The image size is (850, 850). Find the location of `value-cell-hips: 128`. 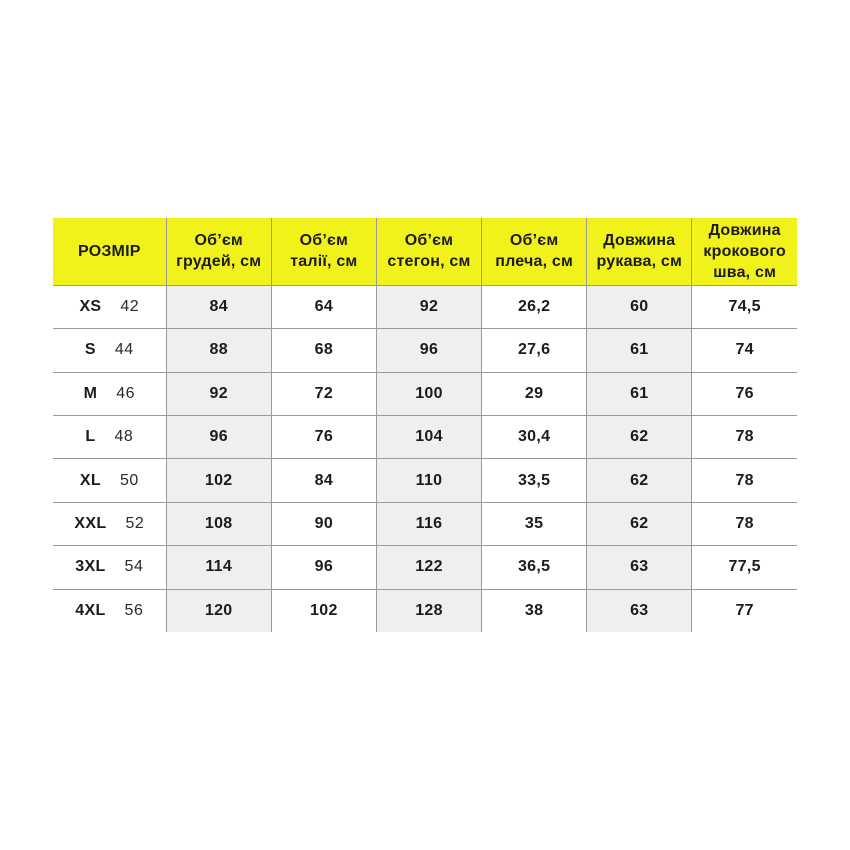

value-cell-hips: 128 is located at coordinates (429, 610).